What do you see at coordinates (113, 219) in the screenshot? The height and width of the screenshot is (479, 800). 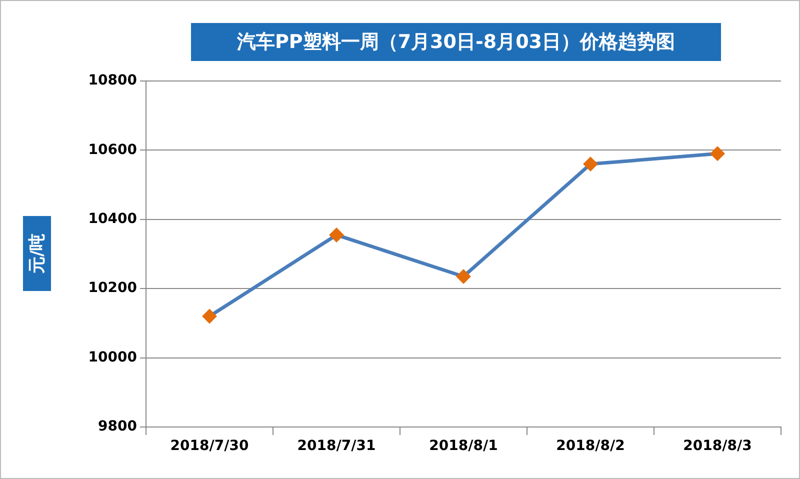 I see `y-tick-label: 10400` at bounding box center [113, 219].